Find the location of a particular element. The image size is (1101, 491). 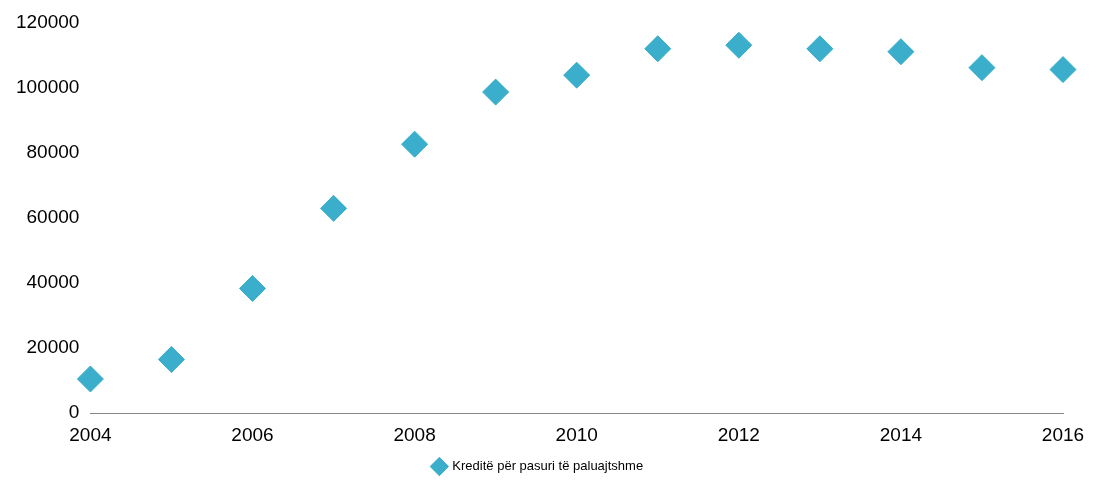

y-tick-label: 80000 is located at coordinates (53, 151).